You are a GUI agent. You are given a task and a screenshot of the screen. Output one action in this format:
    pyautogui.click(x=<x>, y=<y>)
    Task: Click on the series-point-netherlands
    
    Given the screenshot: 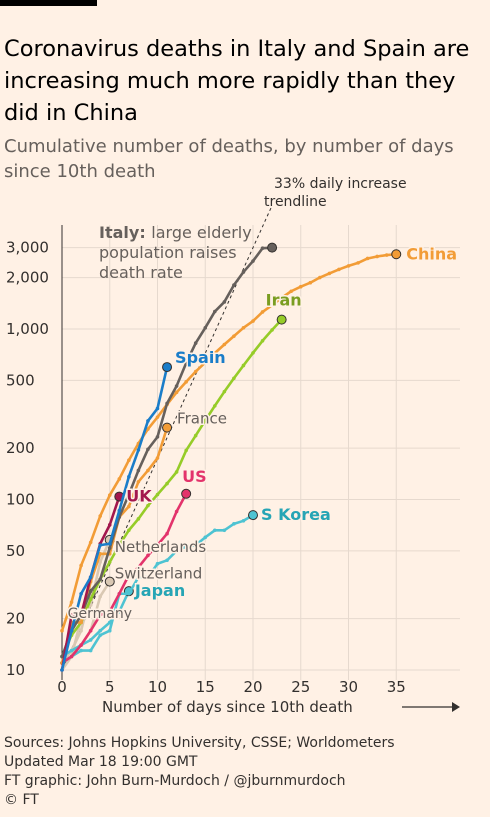 What is the action you would take?
    pyautogui.click(x=100, y=562)
    